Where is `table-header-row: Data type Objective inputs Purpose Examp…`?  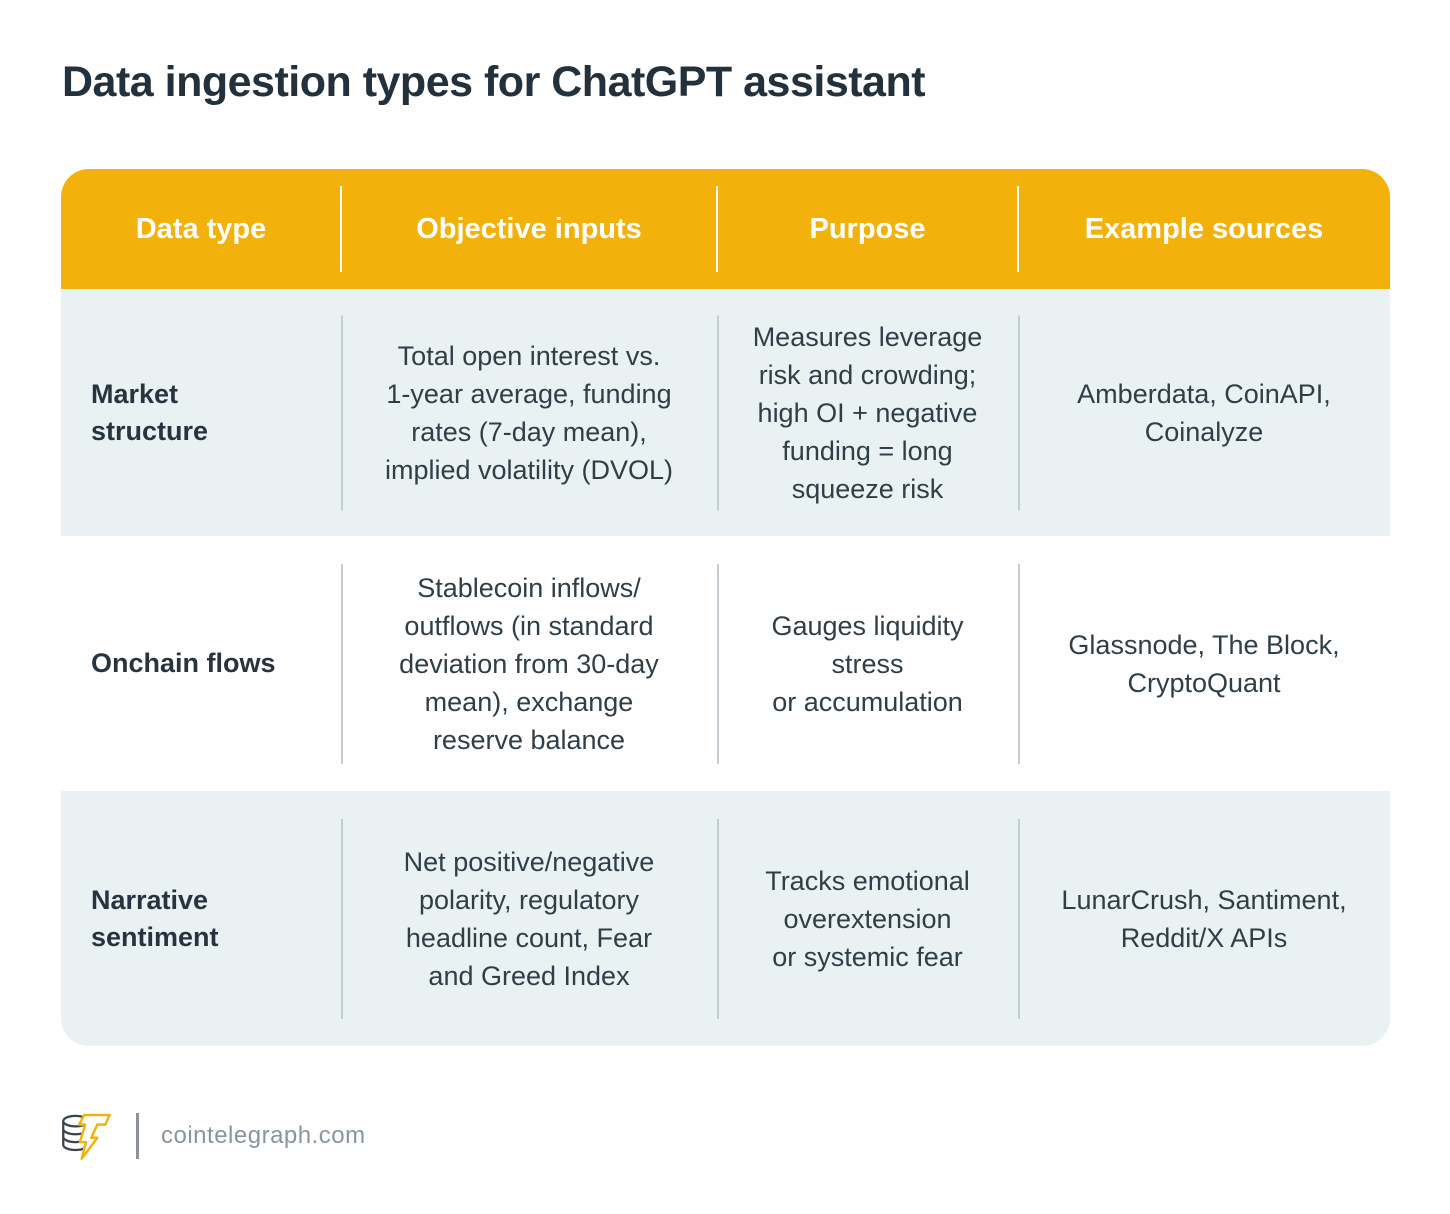
table-header-row: Data type Objective inputs Purpose Examp… is located at coordinates (725, 229).